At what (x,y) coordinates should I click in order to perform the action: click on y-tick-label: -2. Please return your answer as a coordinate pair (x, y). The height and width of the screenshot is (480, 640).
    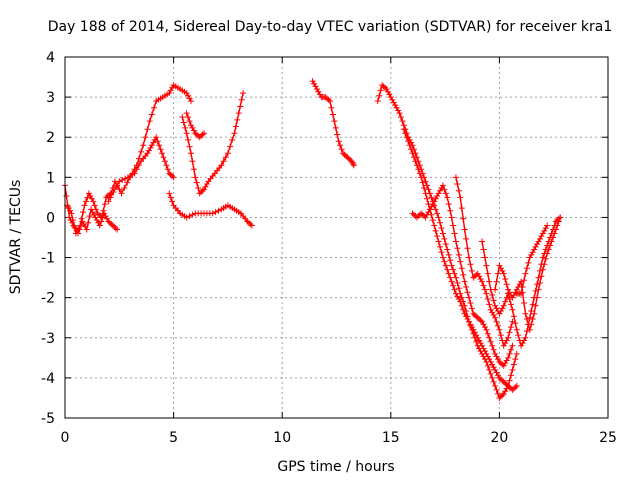
    Looking at the image, I should click on (48, 299).